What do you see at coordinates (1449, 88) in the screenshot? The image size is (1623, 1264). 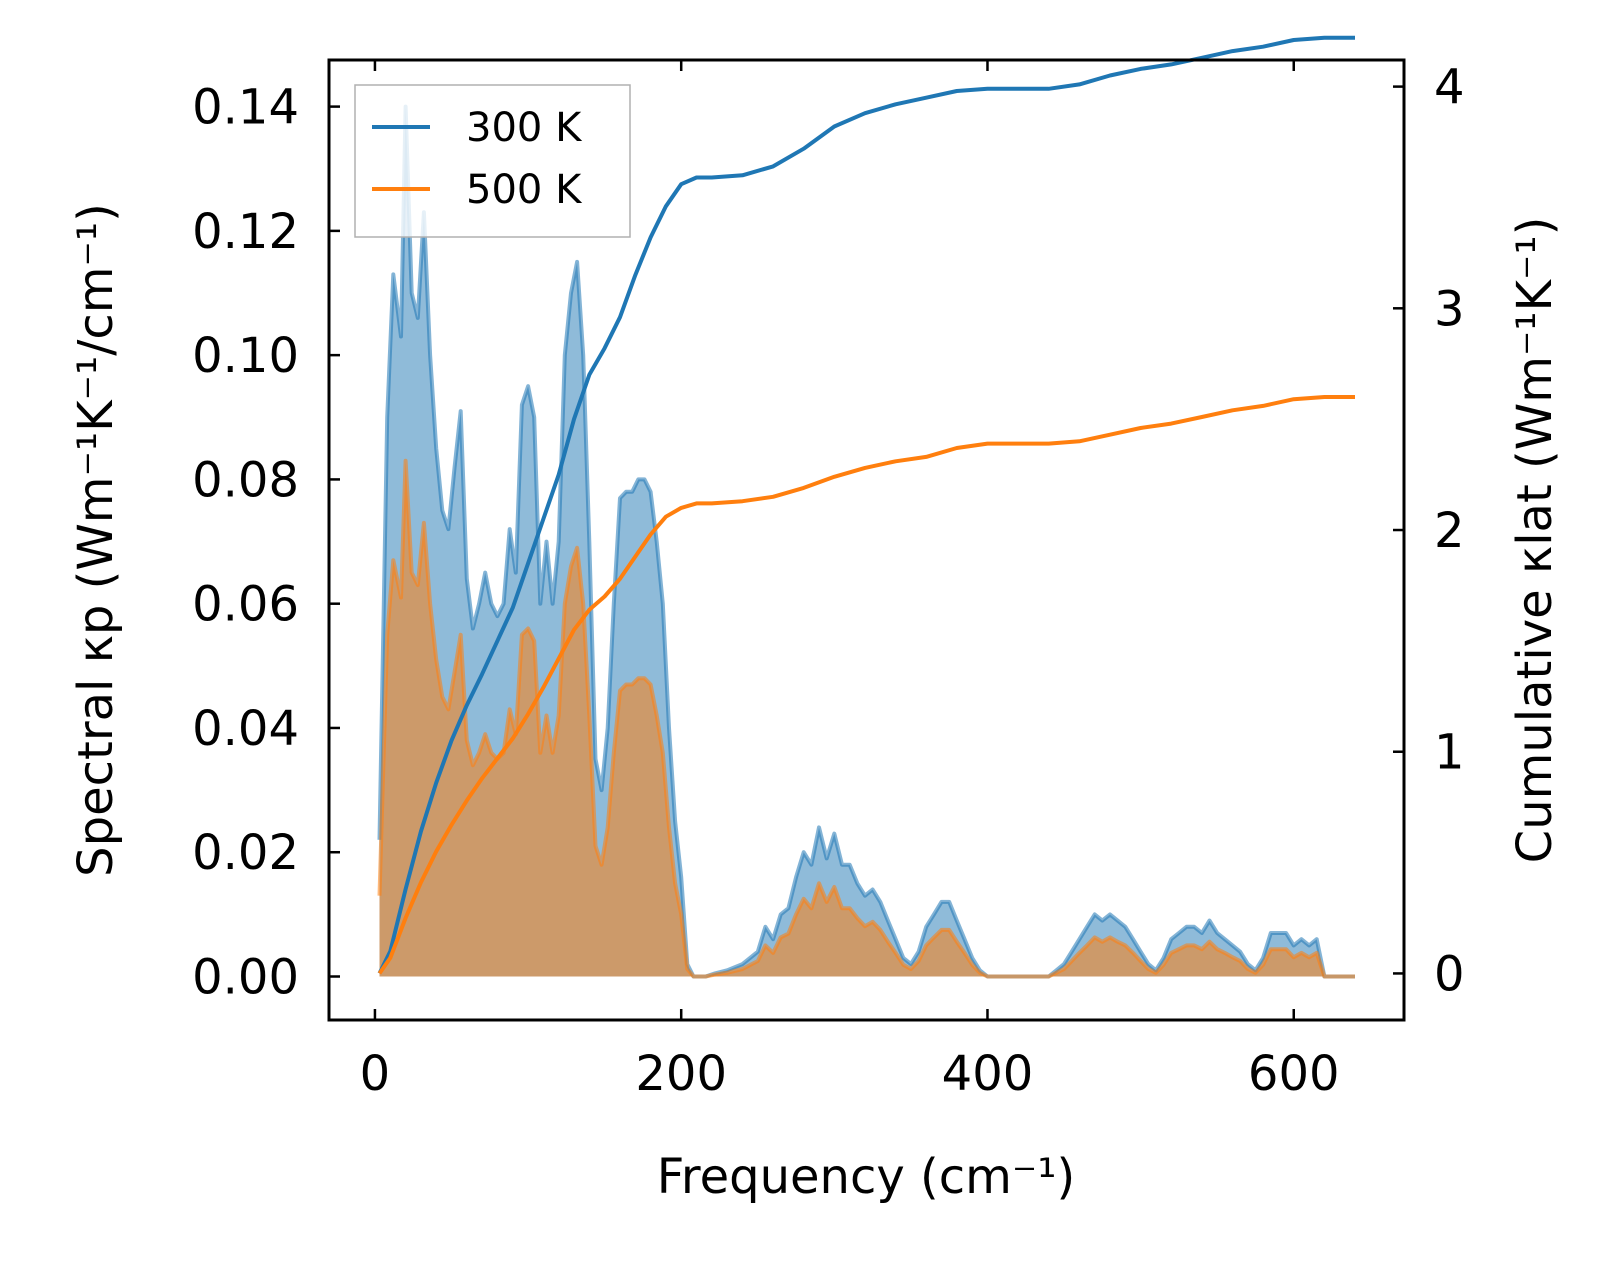 I see `y-right-tick-label: 4` at bounding box center [1449, 88].